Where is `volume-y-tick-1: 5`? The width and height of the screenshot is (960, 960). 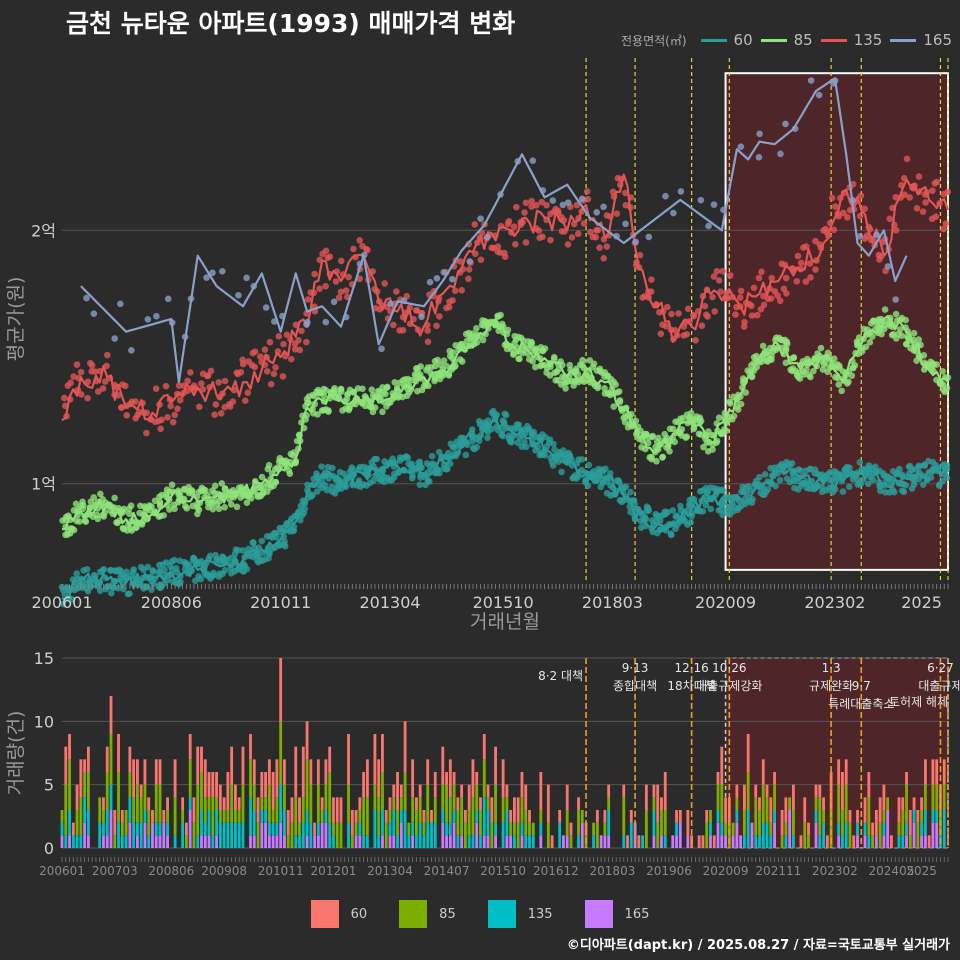
volume-y-tick-1: 5 is located at coordinates (49, 785).